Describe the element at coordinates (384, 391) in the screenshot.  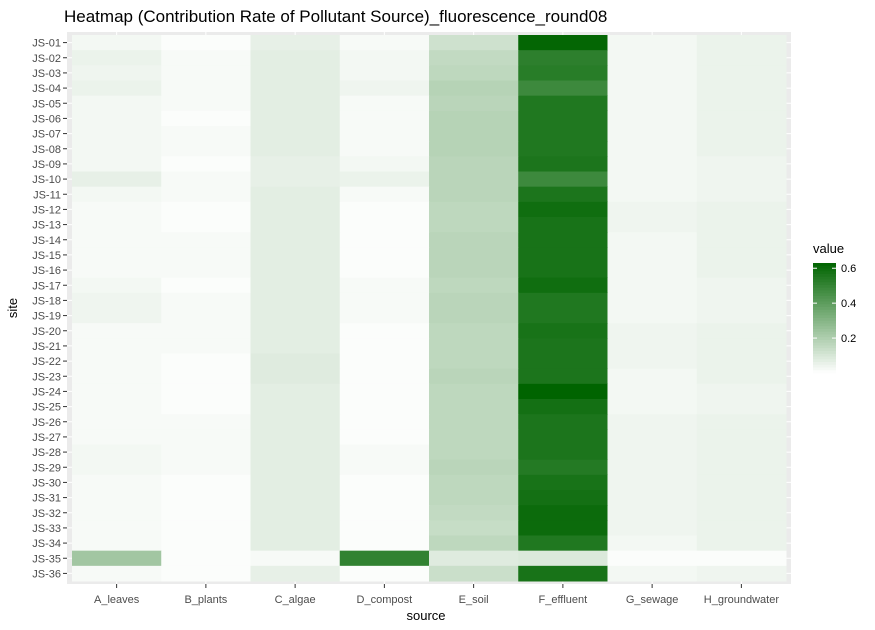
I see `heatmap-cell-JS-24-D_compost` at that location.